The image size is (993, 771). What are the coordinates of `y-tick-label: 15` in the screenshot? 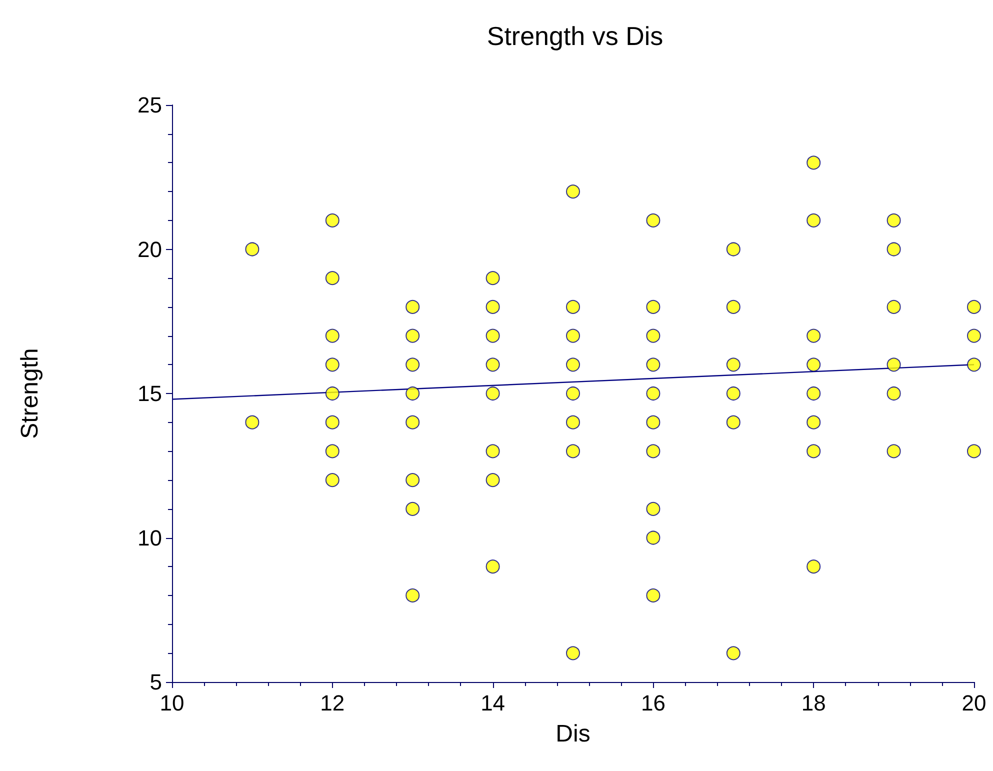 It's located at (150, 393).